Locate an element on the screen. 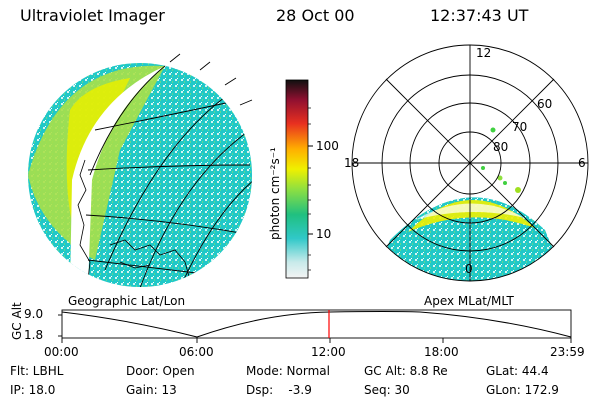  altitude-xtick: 18:00 is located at coordinates (441, 352).